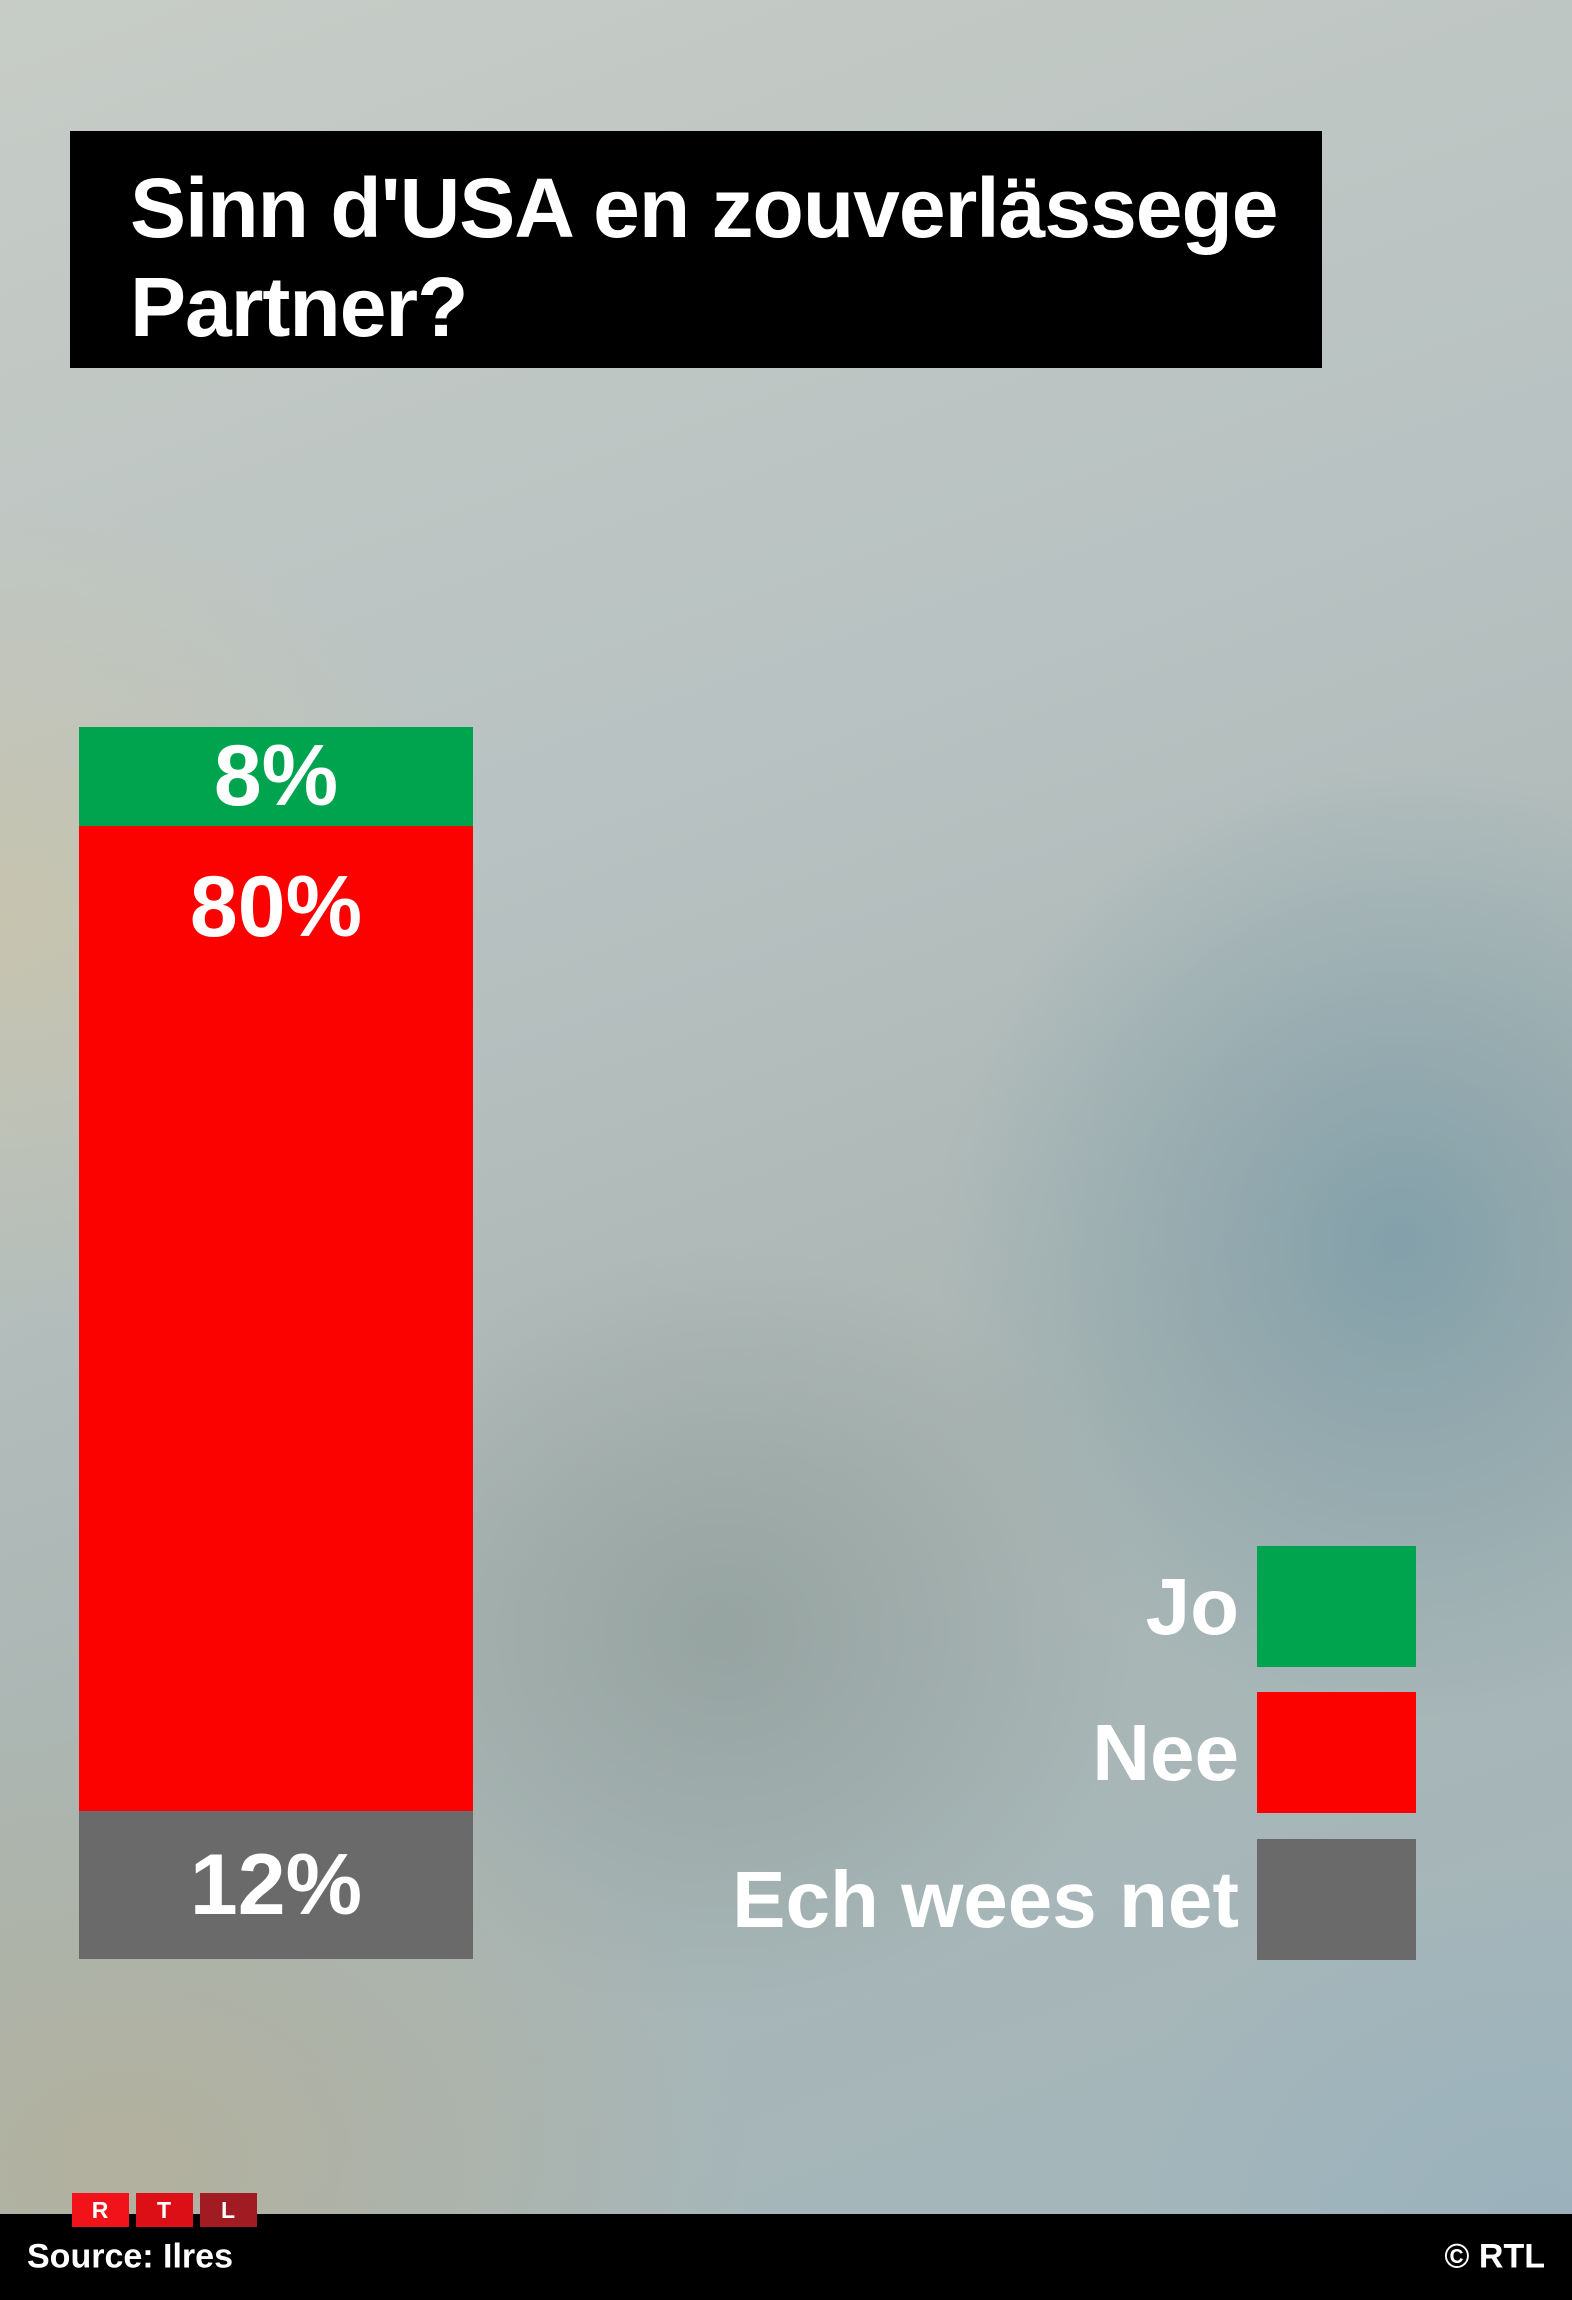 Image resolution: width=1572 pixels, height=2300 pixels. Describe the element at coordinates (1336, 1899) in the screenshot. I see `legend-swatch-ech-wees-net` at that location.